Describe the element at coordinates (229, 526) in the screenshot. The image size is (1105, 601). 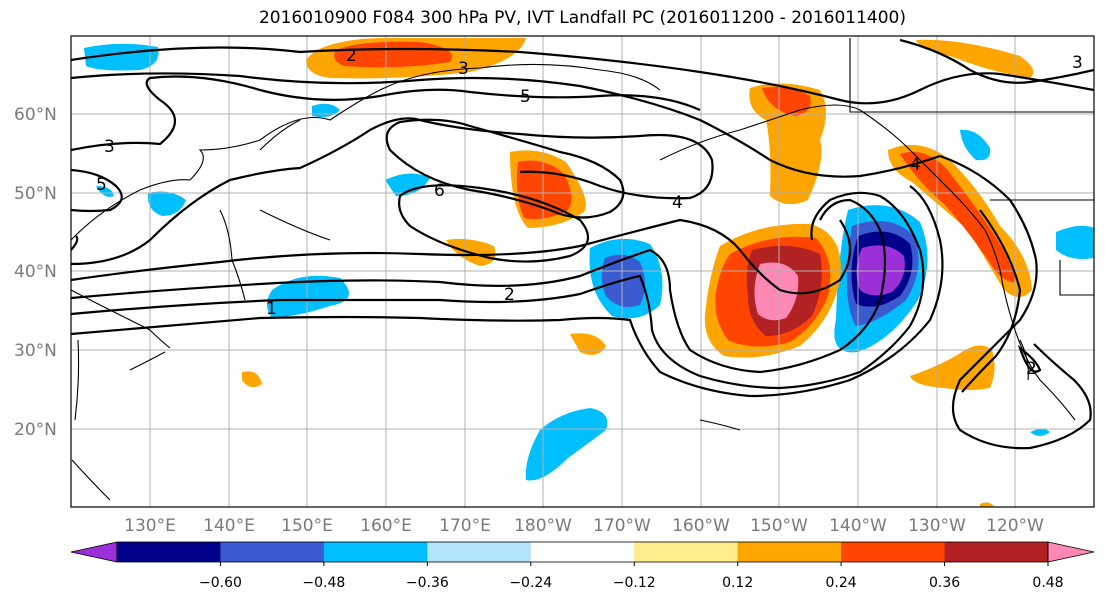
I see `lon-label: 140°E` at that location.